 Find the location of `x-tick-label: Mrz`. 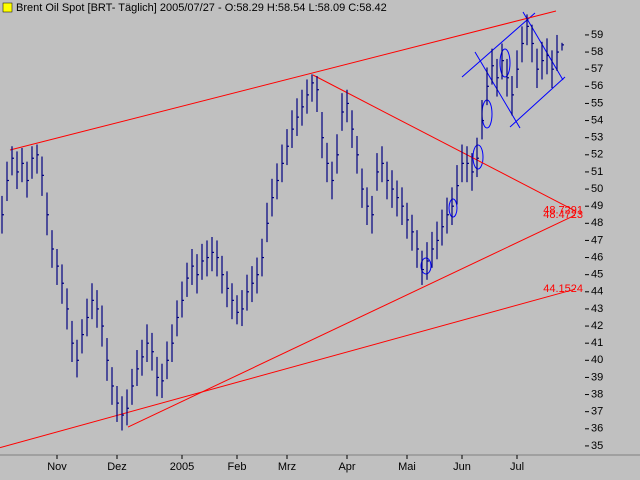

x-tick-label: Mrz is located at coordinates (287, 467).